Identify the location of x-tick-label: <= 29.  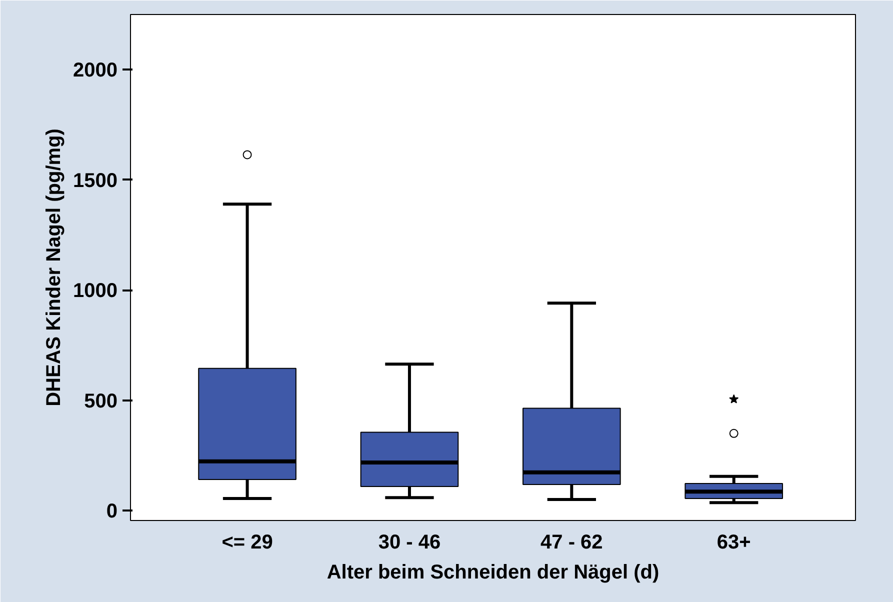
(247, 543).